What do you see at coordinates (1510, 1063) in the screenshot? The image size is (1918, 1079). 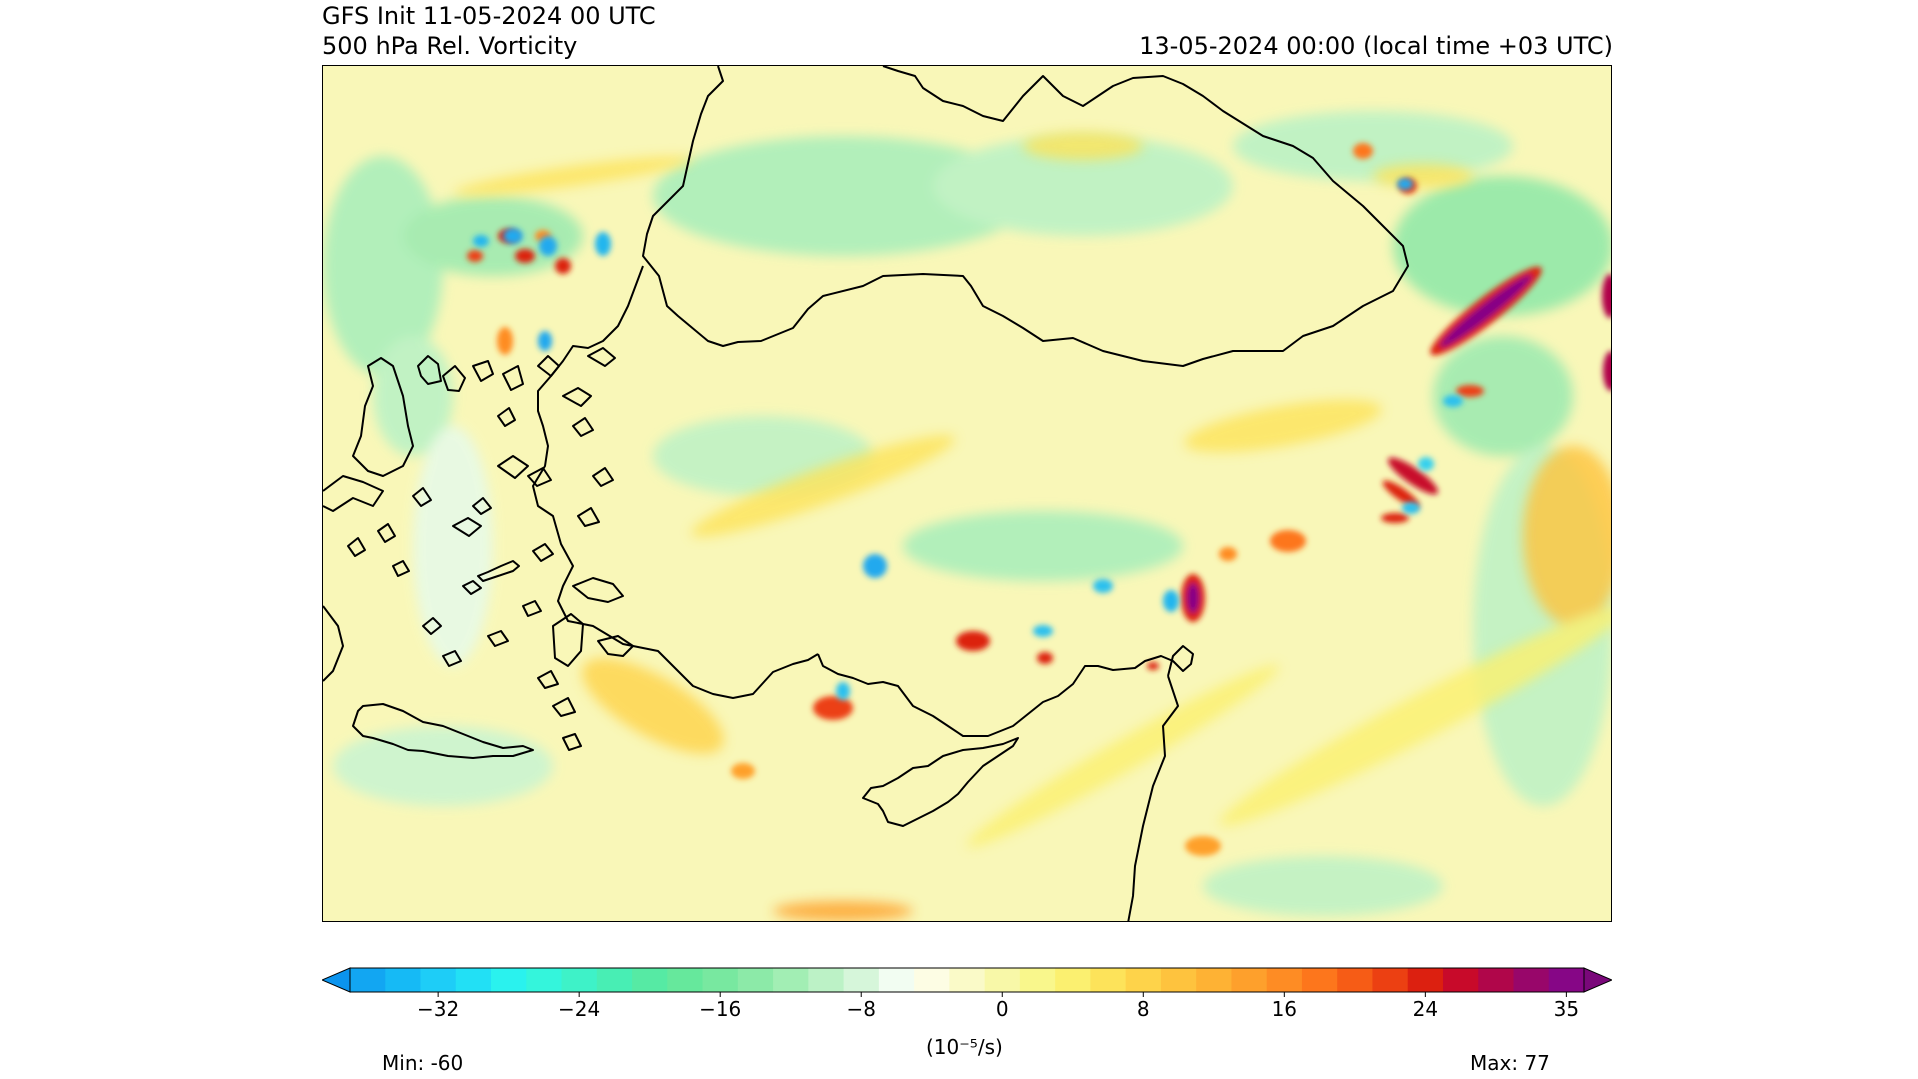 I see `max-value-label: Max: 77` at bounding box center [1510, 1063].